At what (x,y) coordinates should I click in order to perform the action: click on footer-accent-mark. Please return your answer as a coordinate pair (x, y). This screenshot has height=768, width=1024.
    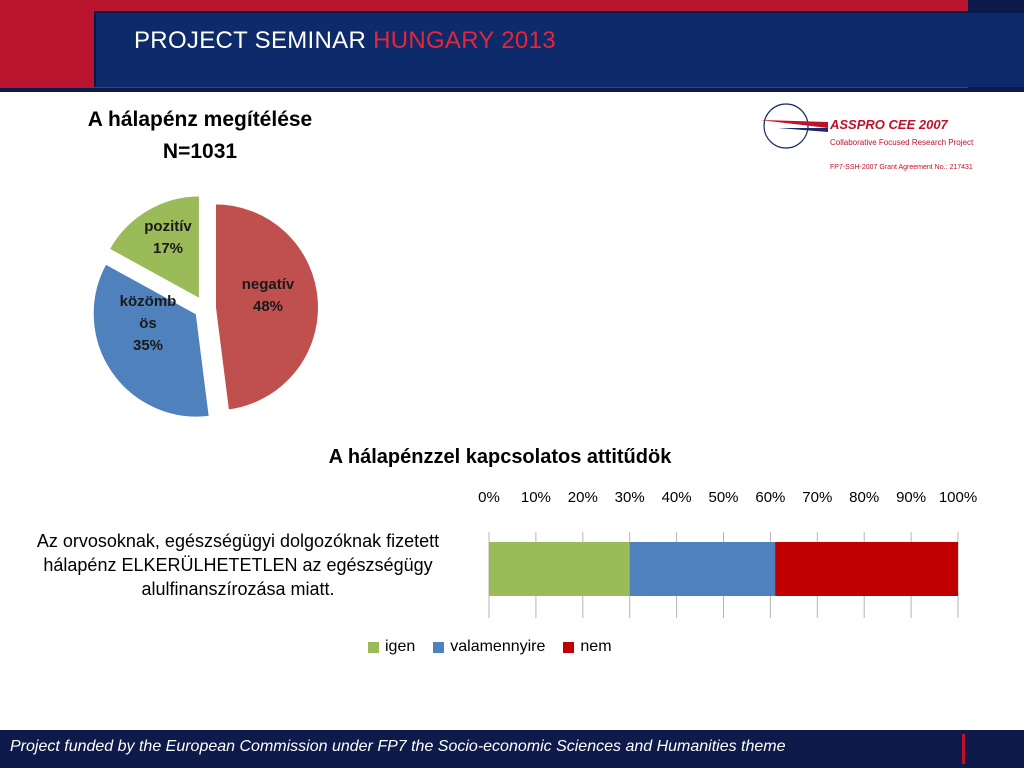
    Looking at the image, I should click on (963, 749).